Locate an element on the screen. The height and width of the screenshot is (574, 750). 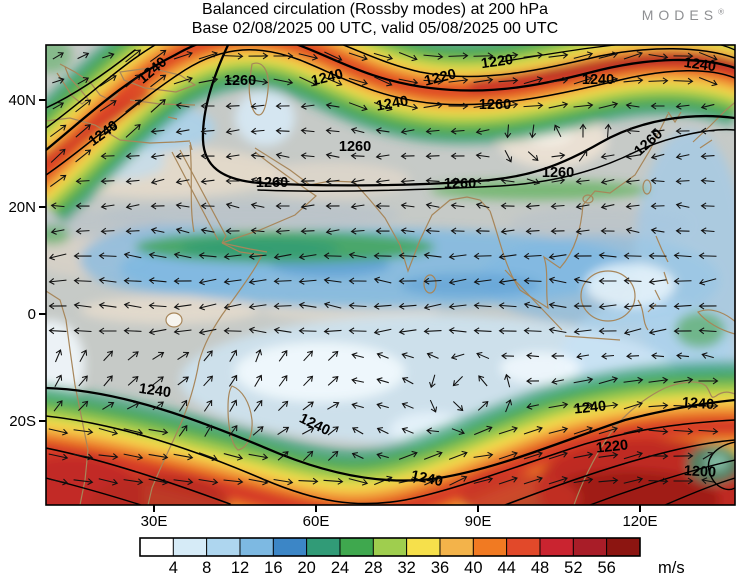
svg-text: 1260 is located at coordinates (460, 184).